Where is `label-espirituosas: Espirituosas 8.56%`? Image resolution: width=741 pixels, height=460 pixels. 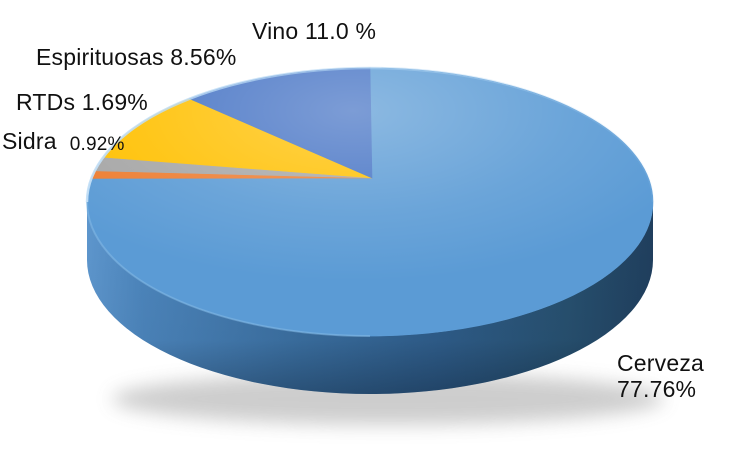 label-espirituosas: Espirituosas 8.56% is located at coordinates (136, 57).